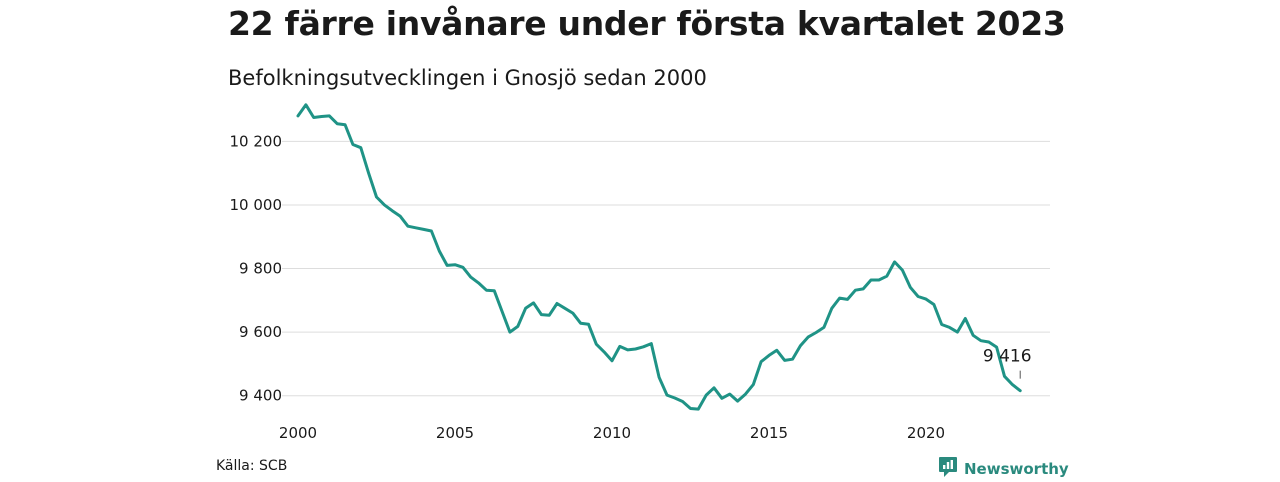 The width and height of the screenshot is (1280, 482). What do you see at coordinates (1007, 357) in the screenshot?
I see `annotation-label: 9 416` at bounding box center [1007, 357].